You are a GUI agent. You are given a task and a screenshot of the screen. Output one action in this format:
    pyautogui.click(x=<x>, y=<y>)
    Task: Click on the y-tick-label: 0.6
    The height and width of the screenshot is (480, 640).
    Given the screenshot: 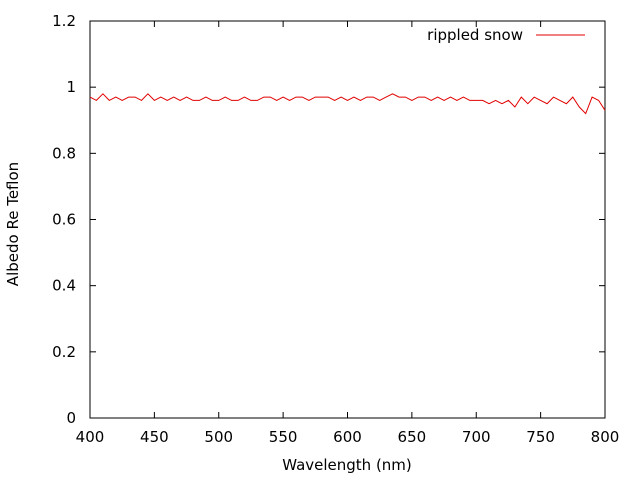 What is the action you would take?
    pyautogui.click(x=64, y=220)
    